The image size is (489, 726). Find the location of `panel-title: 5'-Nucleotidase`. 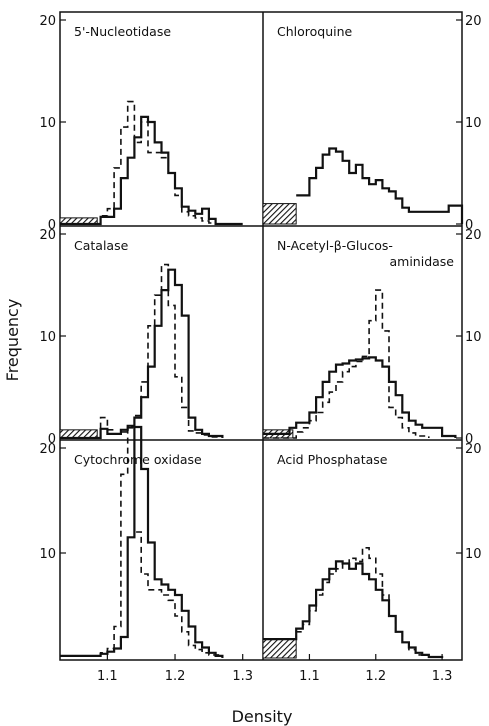

panel-title: 5'-Nucleotidase is located at coordinates (122, 31).